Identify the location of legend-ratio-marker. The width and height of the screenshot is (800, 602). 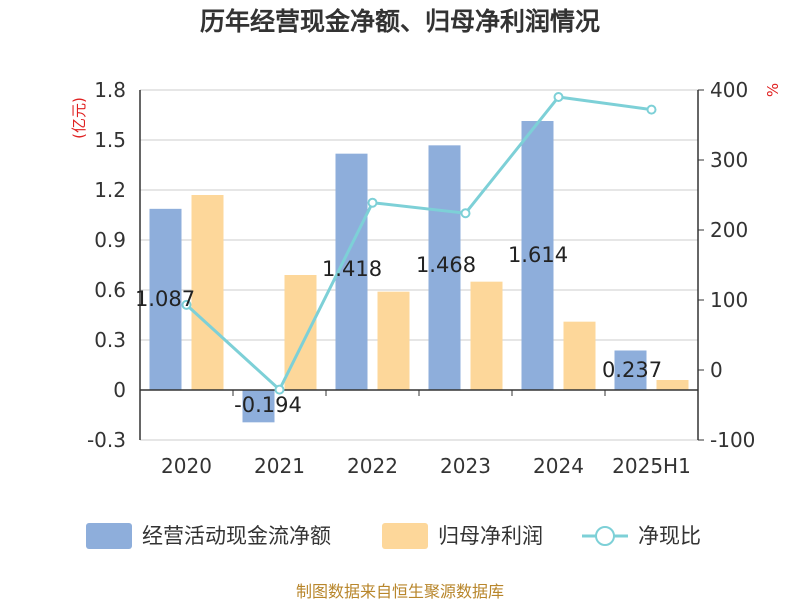
(605, 536).